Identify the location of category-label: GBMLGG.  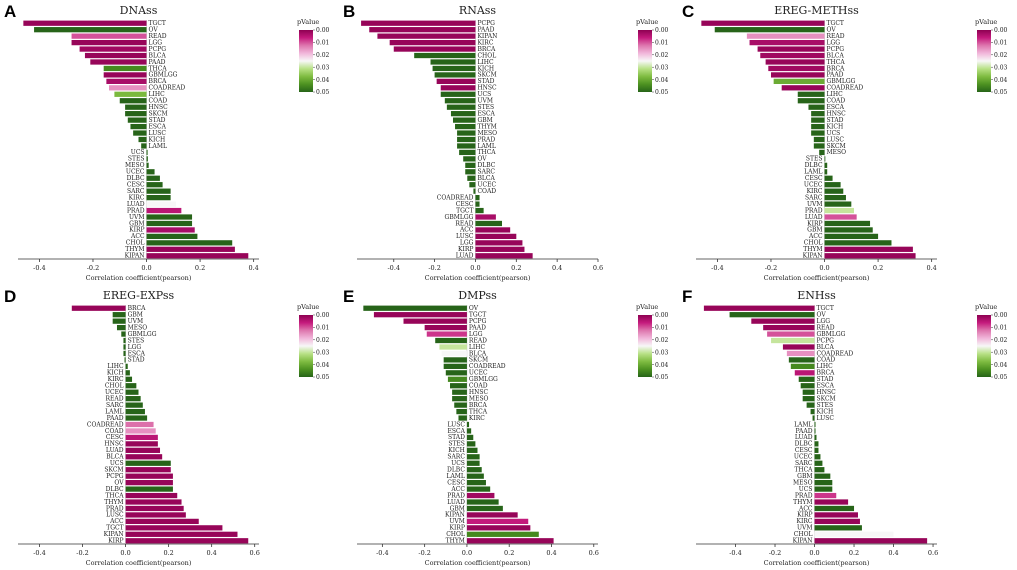
(841, 81).